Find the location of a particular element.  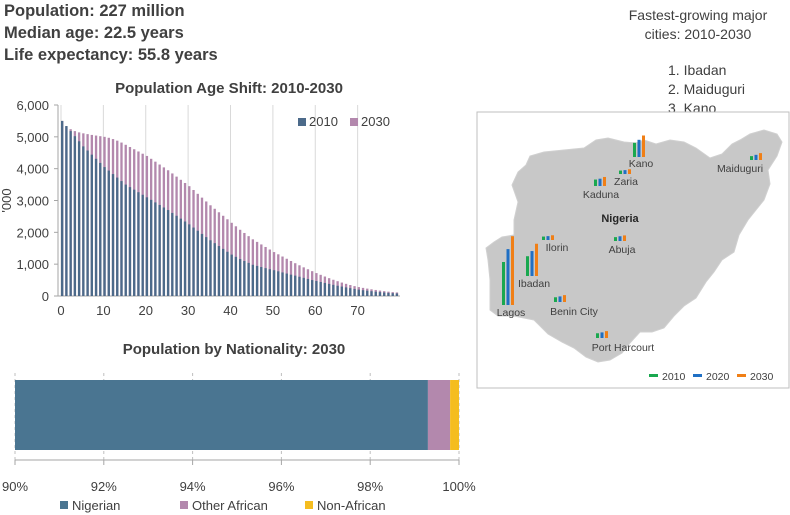

country-label: Nigeria is located at coordinates (620, 219).